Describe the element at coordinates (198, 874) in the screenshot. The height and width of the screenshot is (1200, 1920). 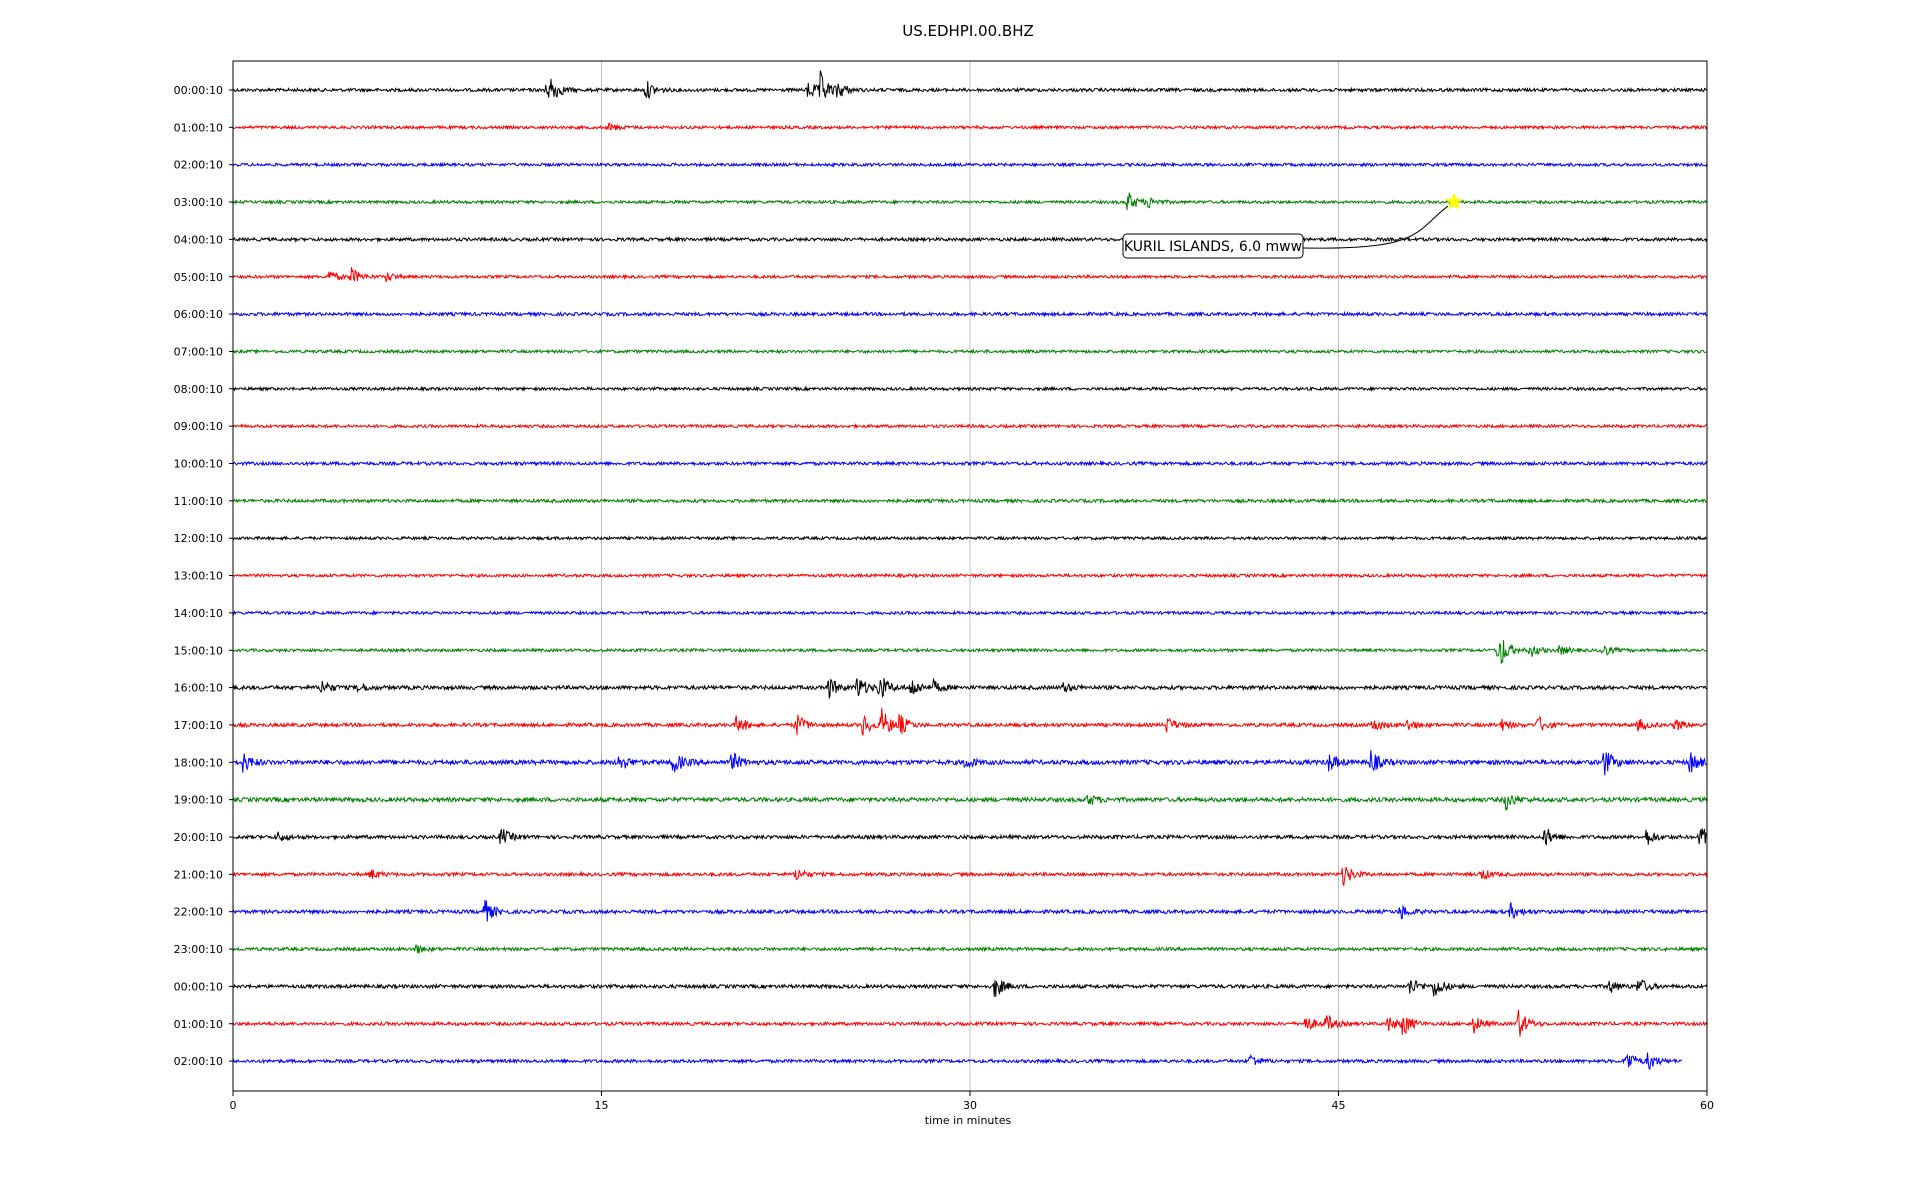
I see `y-tick-label-21: 21:00:10` at that location.